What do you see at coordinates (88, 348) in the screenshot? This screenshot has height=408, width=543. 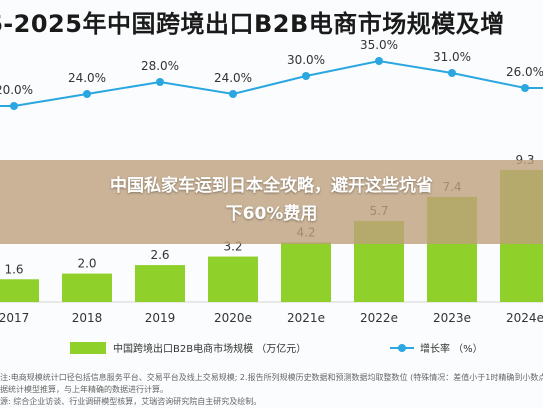 I see `legend-bar-swatch` at bounding box center [88, 348].